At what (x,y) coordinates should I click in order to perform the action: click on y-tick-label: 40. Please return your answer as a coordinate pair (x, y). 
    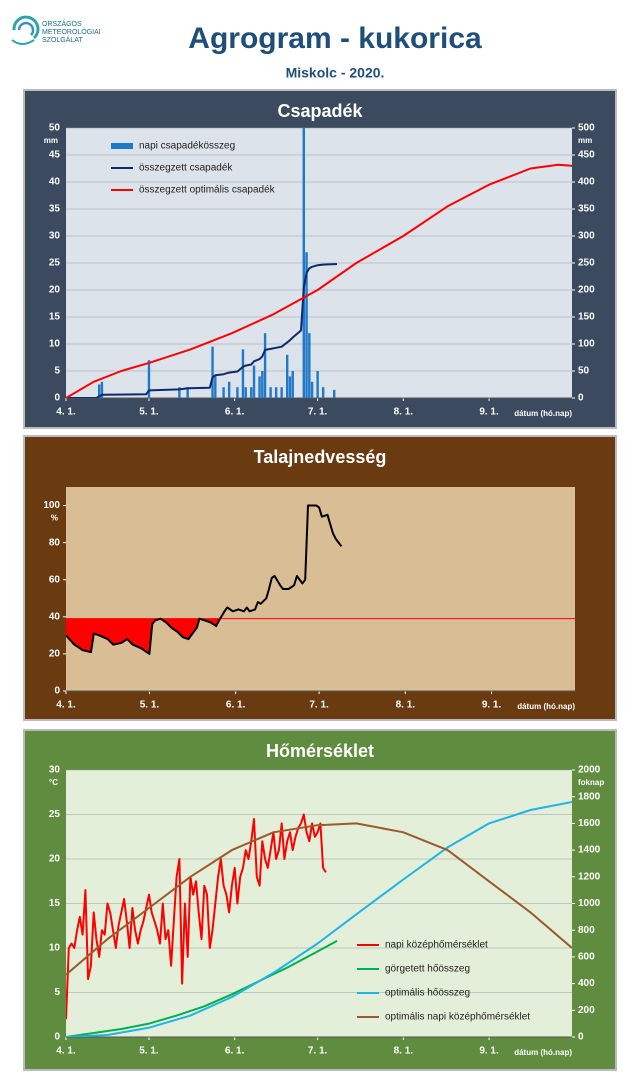
    Looking at the image, I should click on (55, 182).